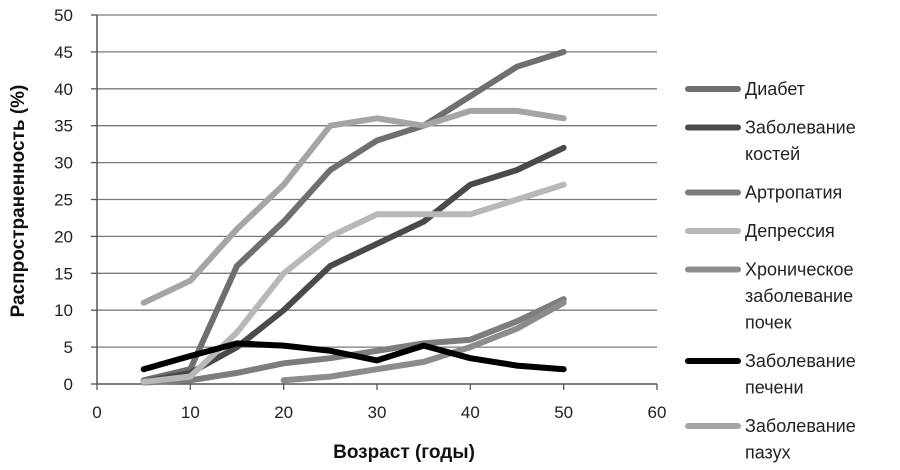  What do you see at coordinates (657, 412) in the screenshot?
I see `x-tick-label-60: 60` at bounding box center [657, 412].